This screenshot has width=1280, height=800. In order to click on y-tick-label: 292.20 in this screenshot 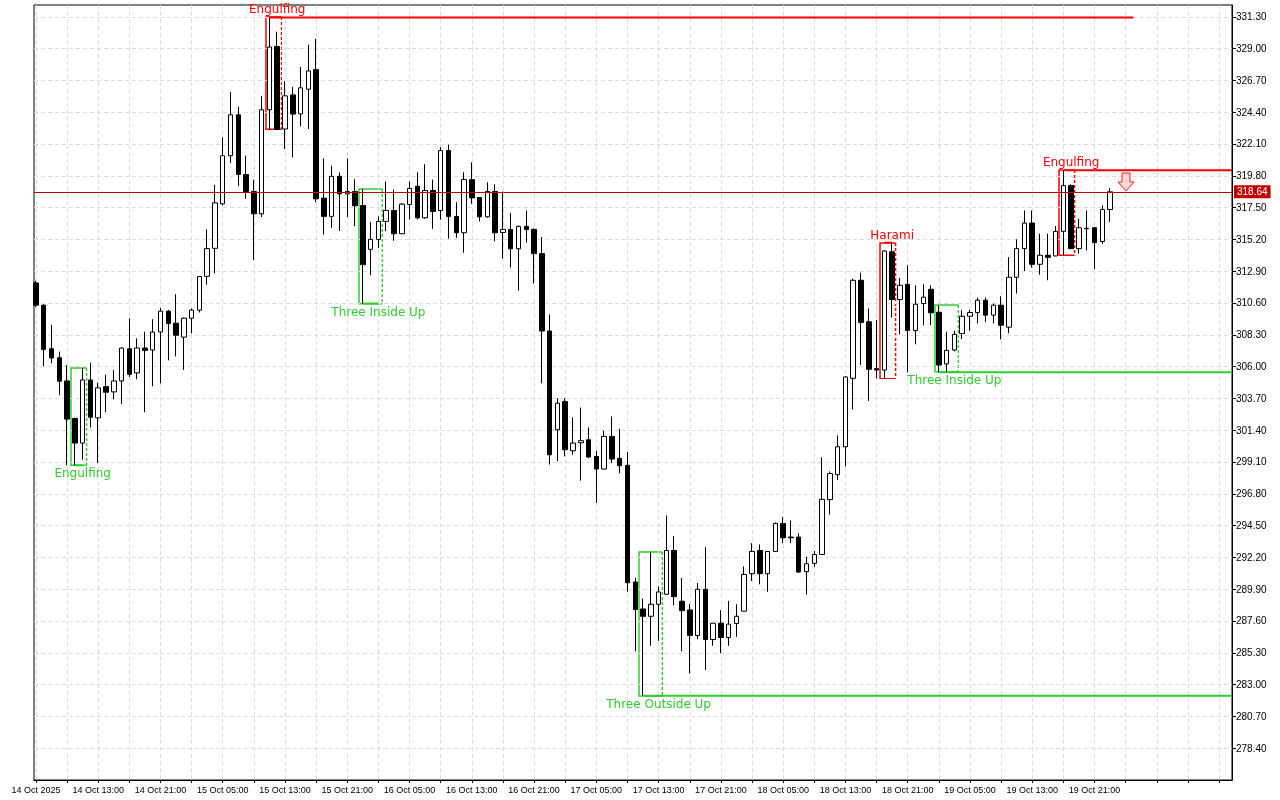, I will do `click(1252, 557)`.